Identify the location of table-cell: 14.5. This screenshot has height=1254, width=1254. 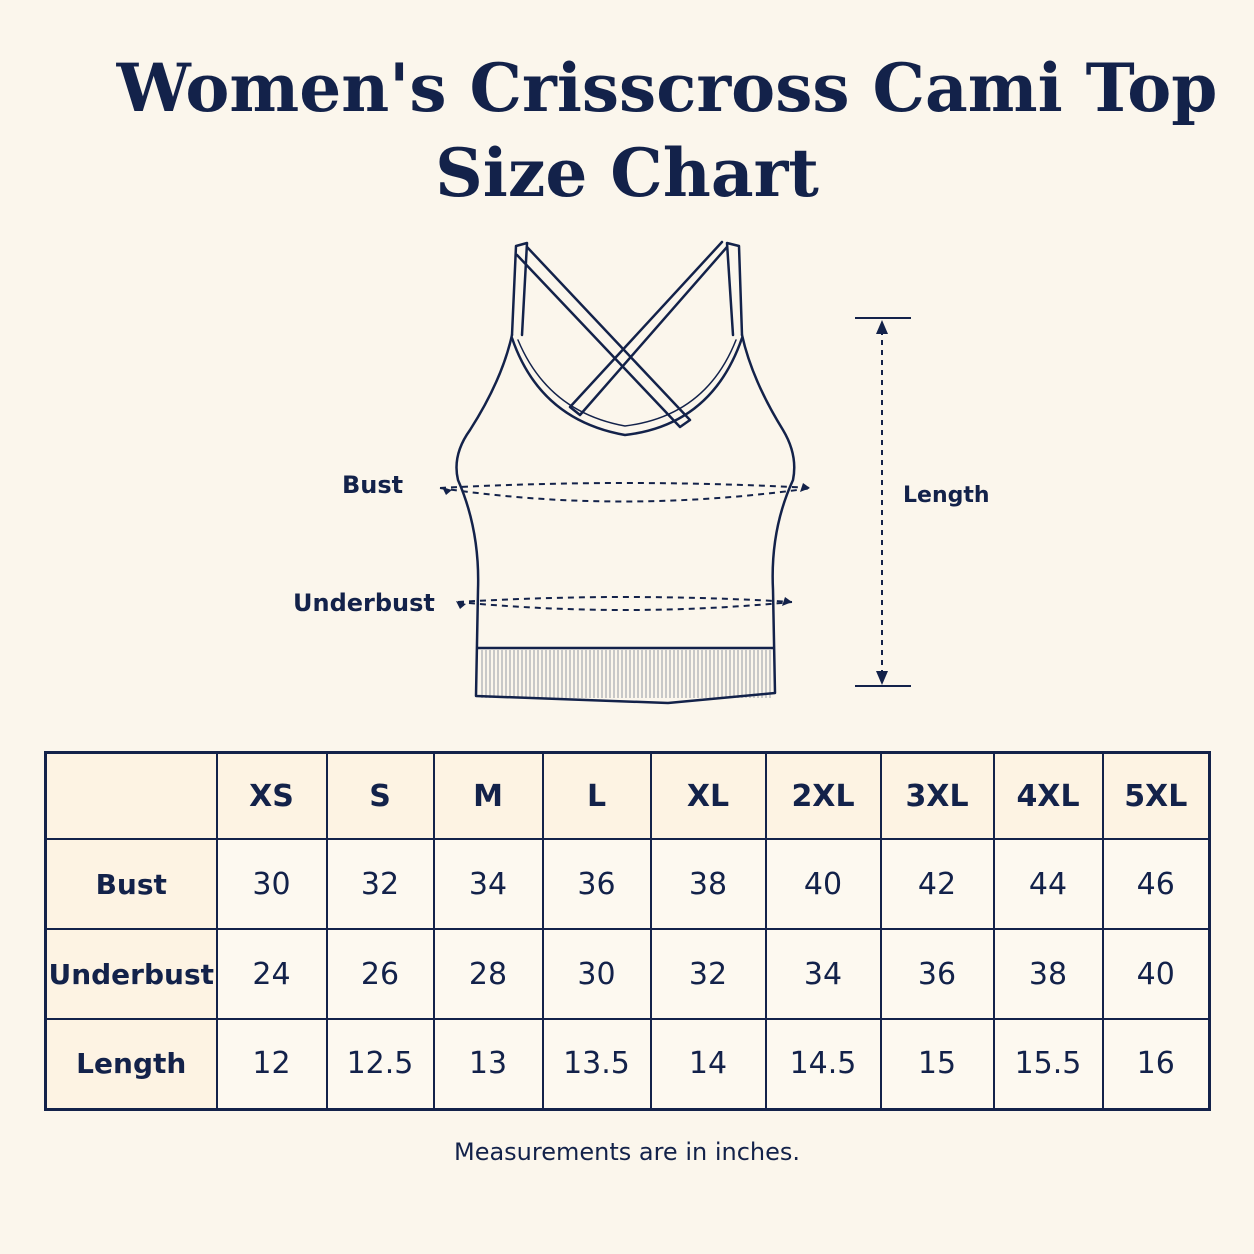
(823, 1064).